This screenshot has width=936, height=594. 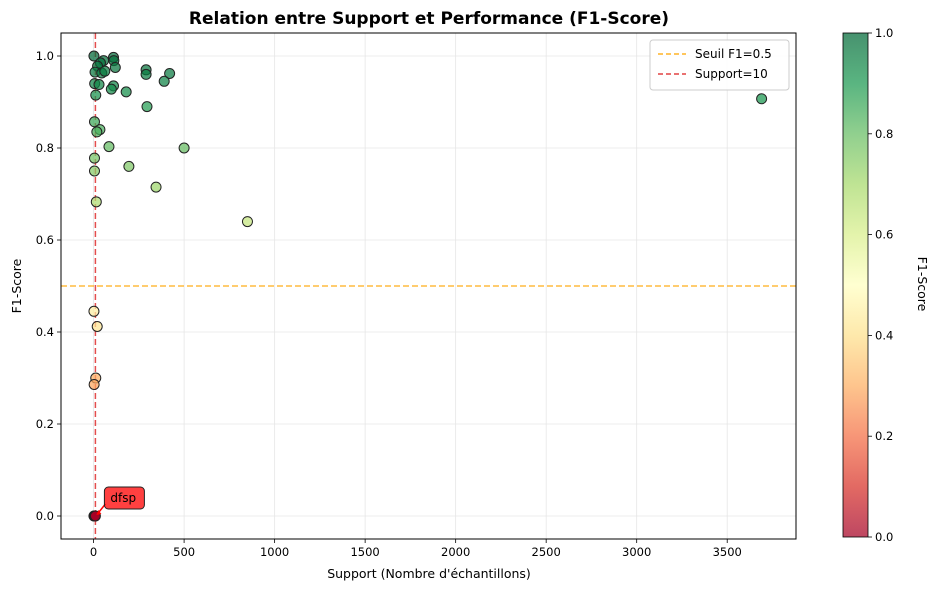 I want to click on x-axis-label: Support (Nombre d'échantillons), so click(x=429, y=573).